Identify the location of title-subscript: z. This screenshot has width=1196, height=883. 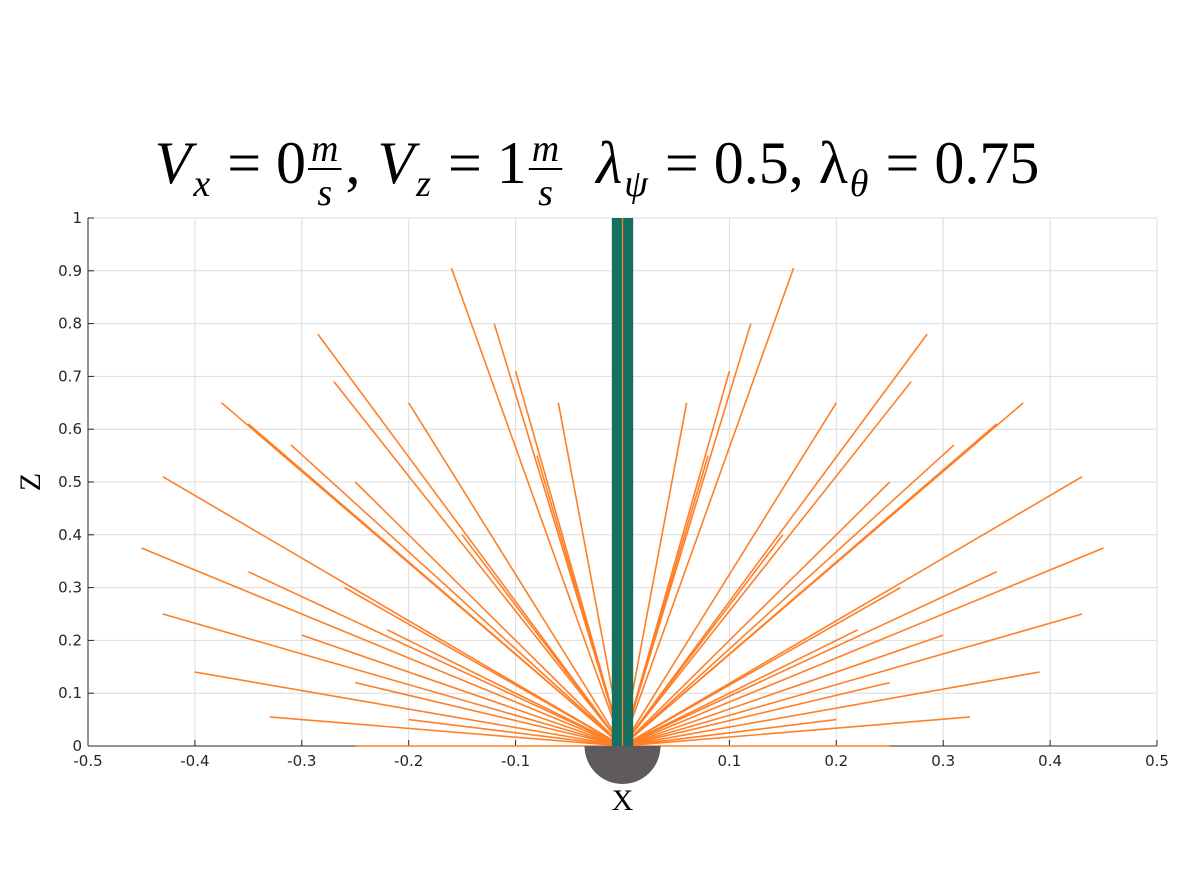
(423, 184).